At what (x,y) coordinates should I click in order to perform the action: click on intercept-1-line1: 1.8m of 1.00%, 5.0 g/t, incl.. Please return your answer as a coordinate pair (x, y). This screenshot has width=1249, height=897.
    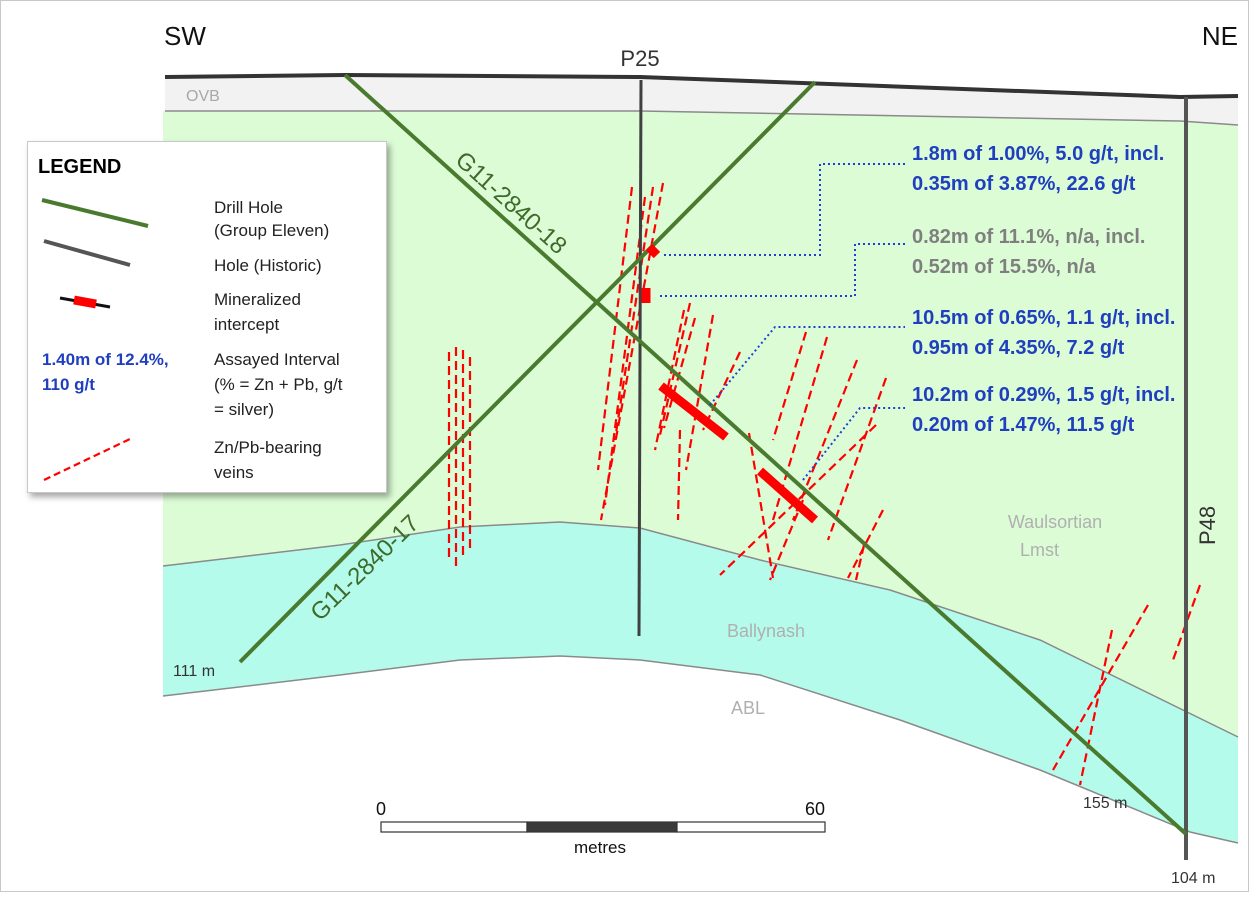
    Looking at the image, I should click on (1038, 154).